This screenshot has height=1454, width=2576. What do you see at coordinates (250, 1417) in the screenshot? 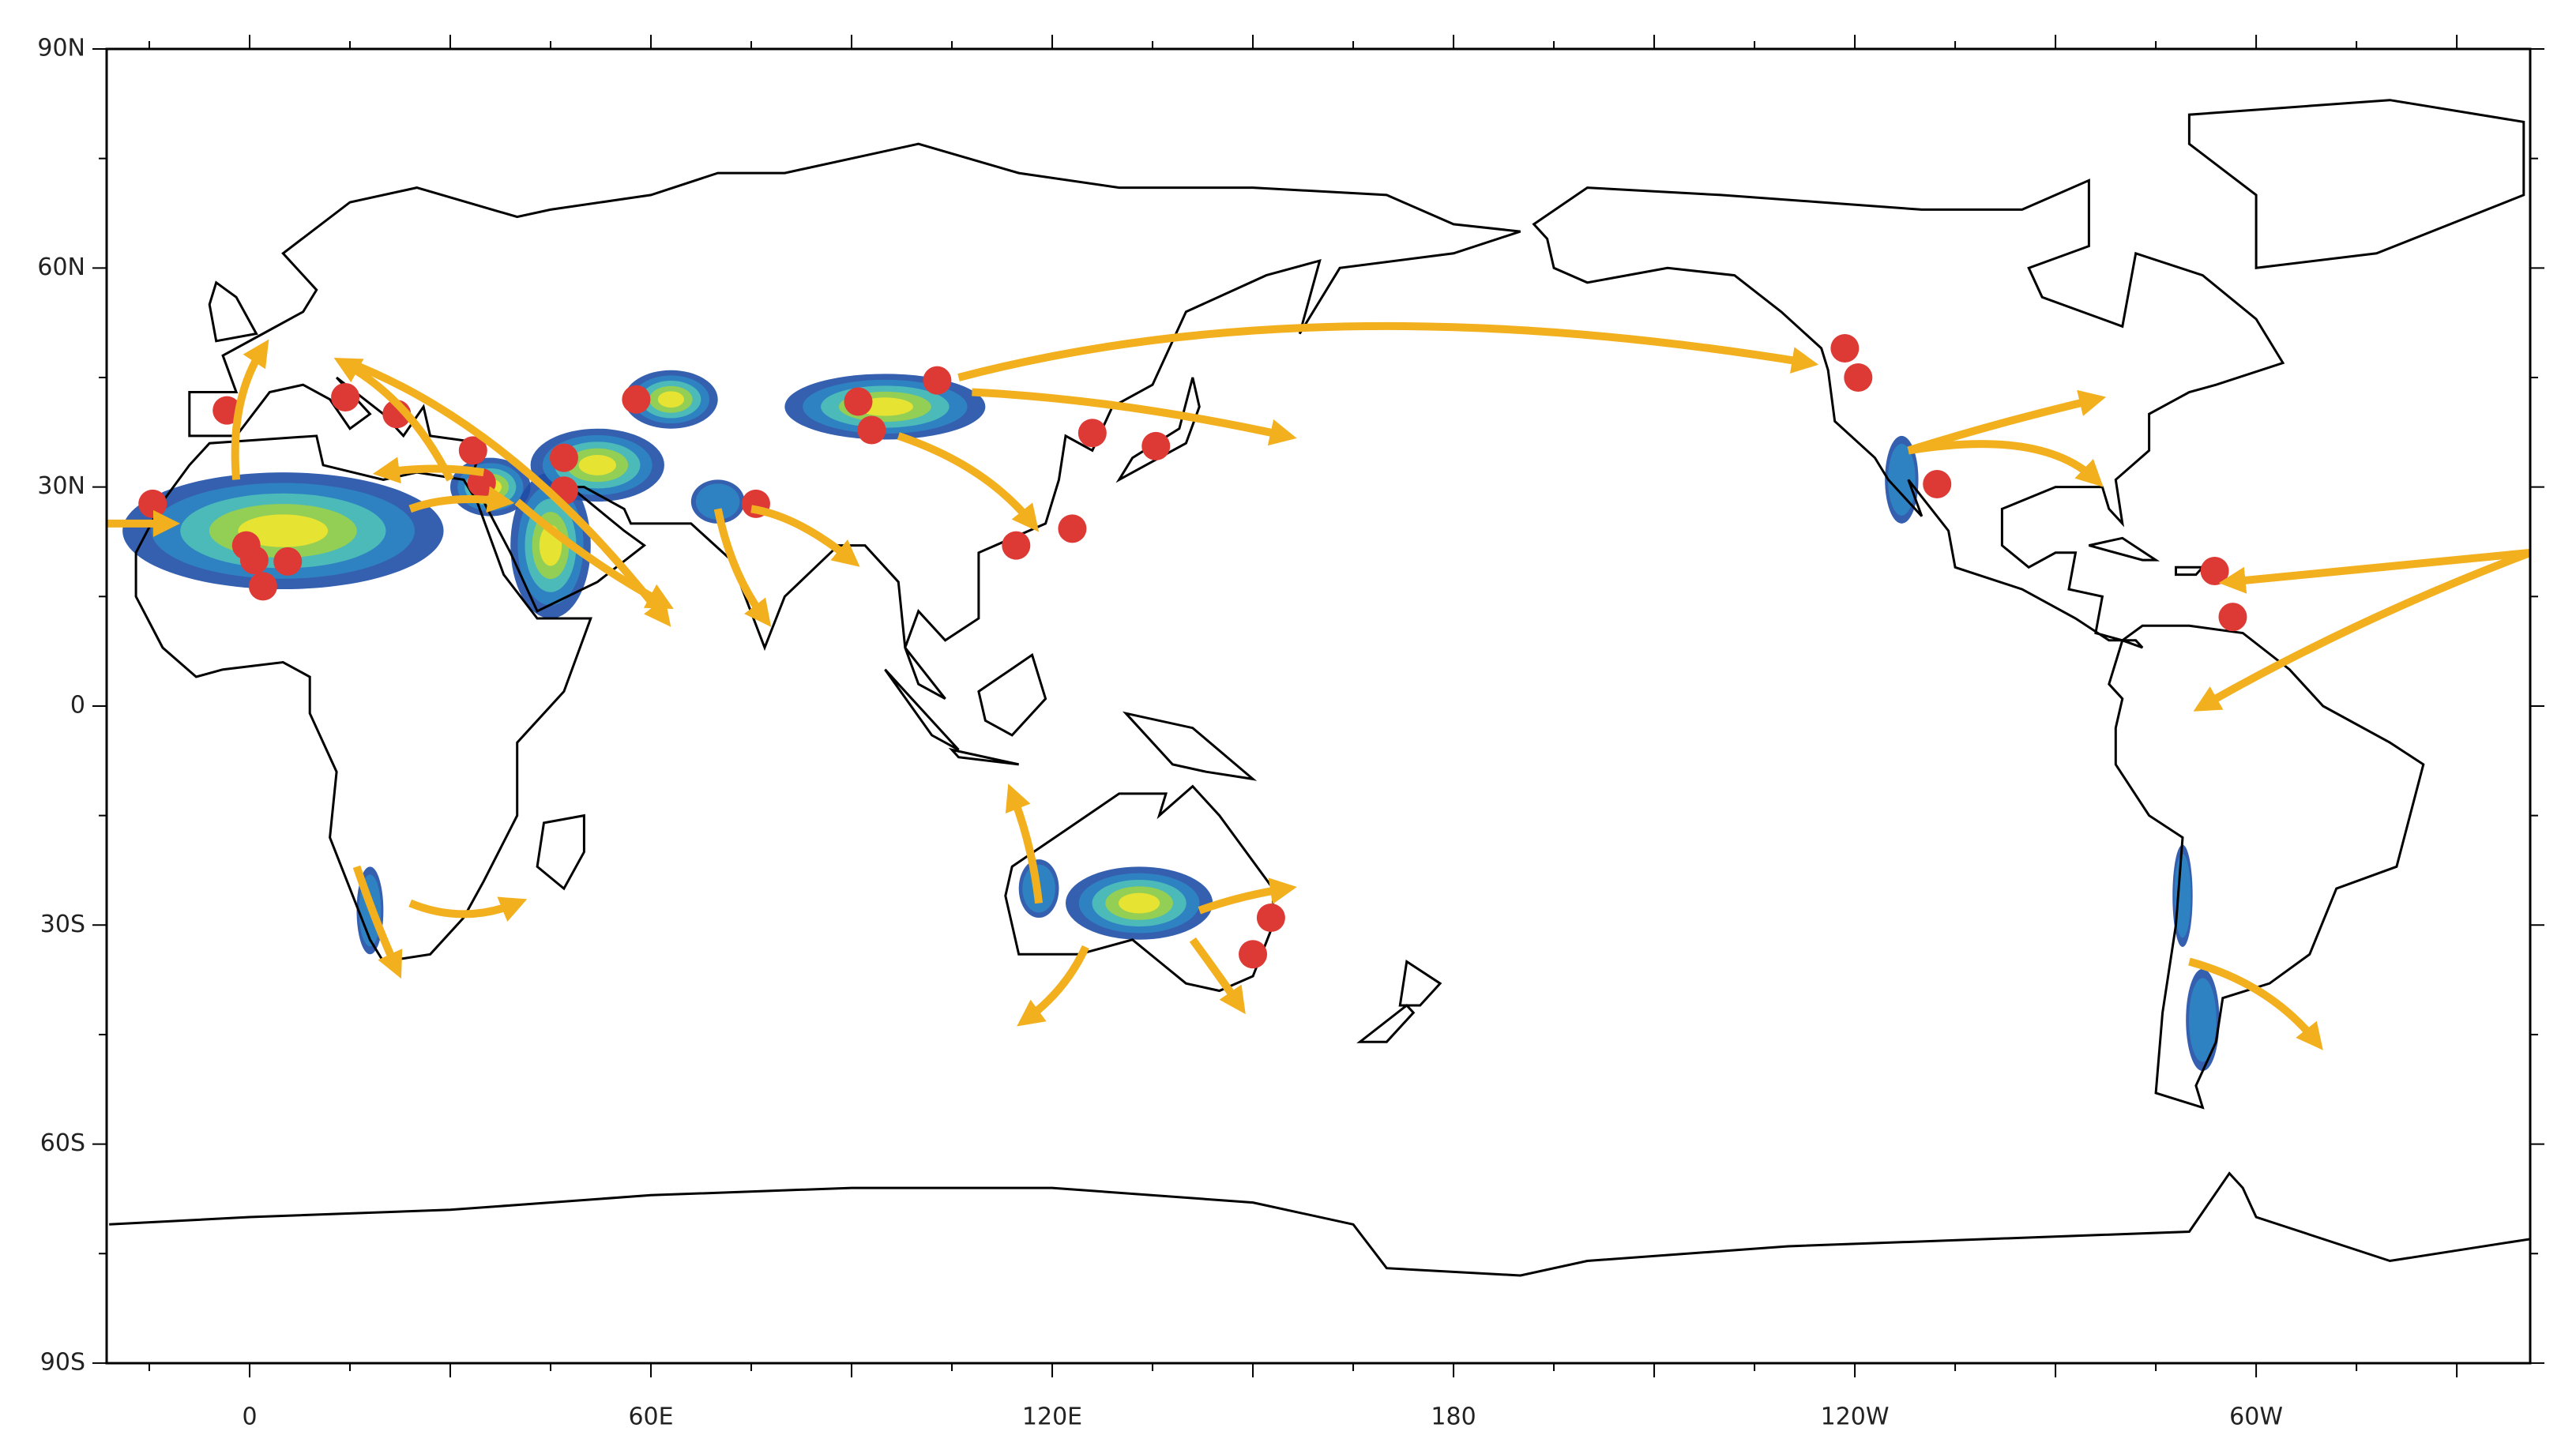
I see `lon-label: 0` at bounding box center [250, 1417].